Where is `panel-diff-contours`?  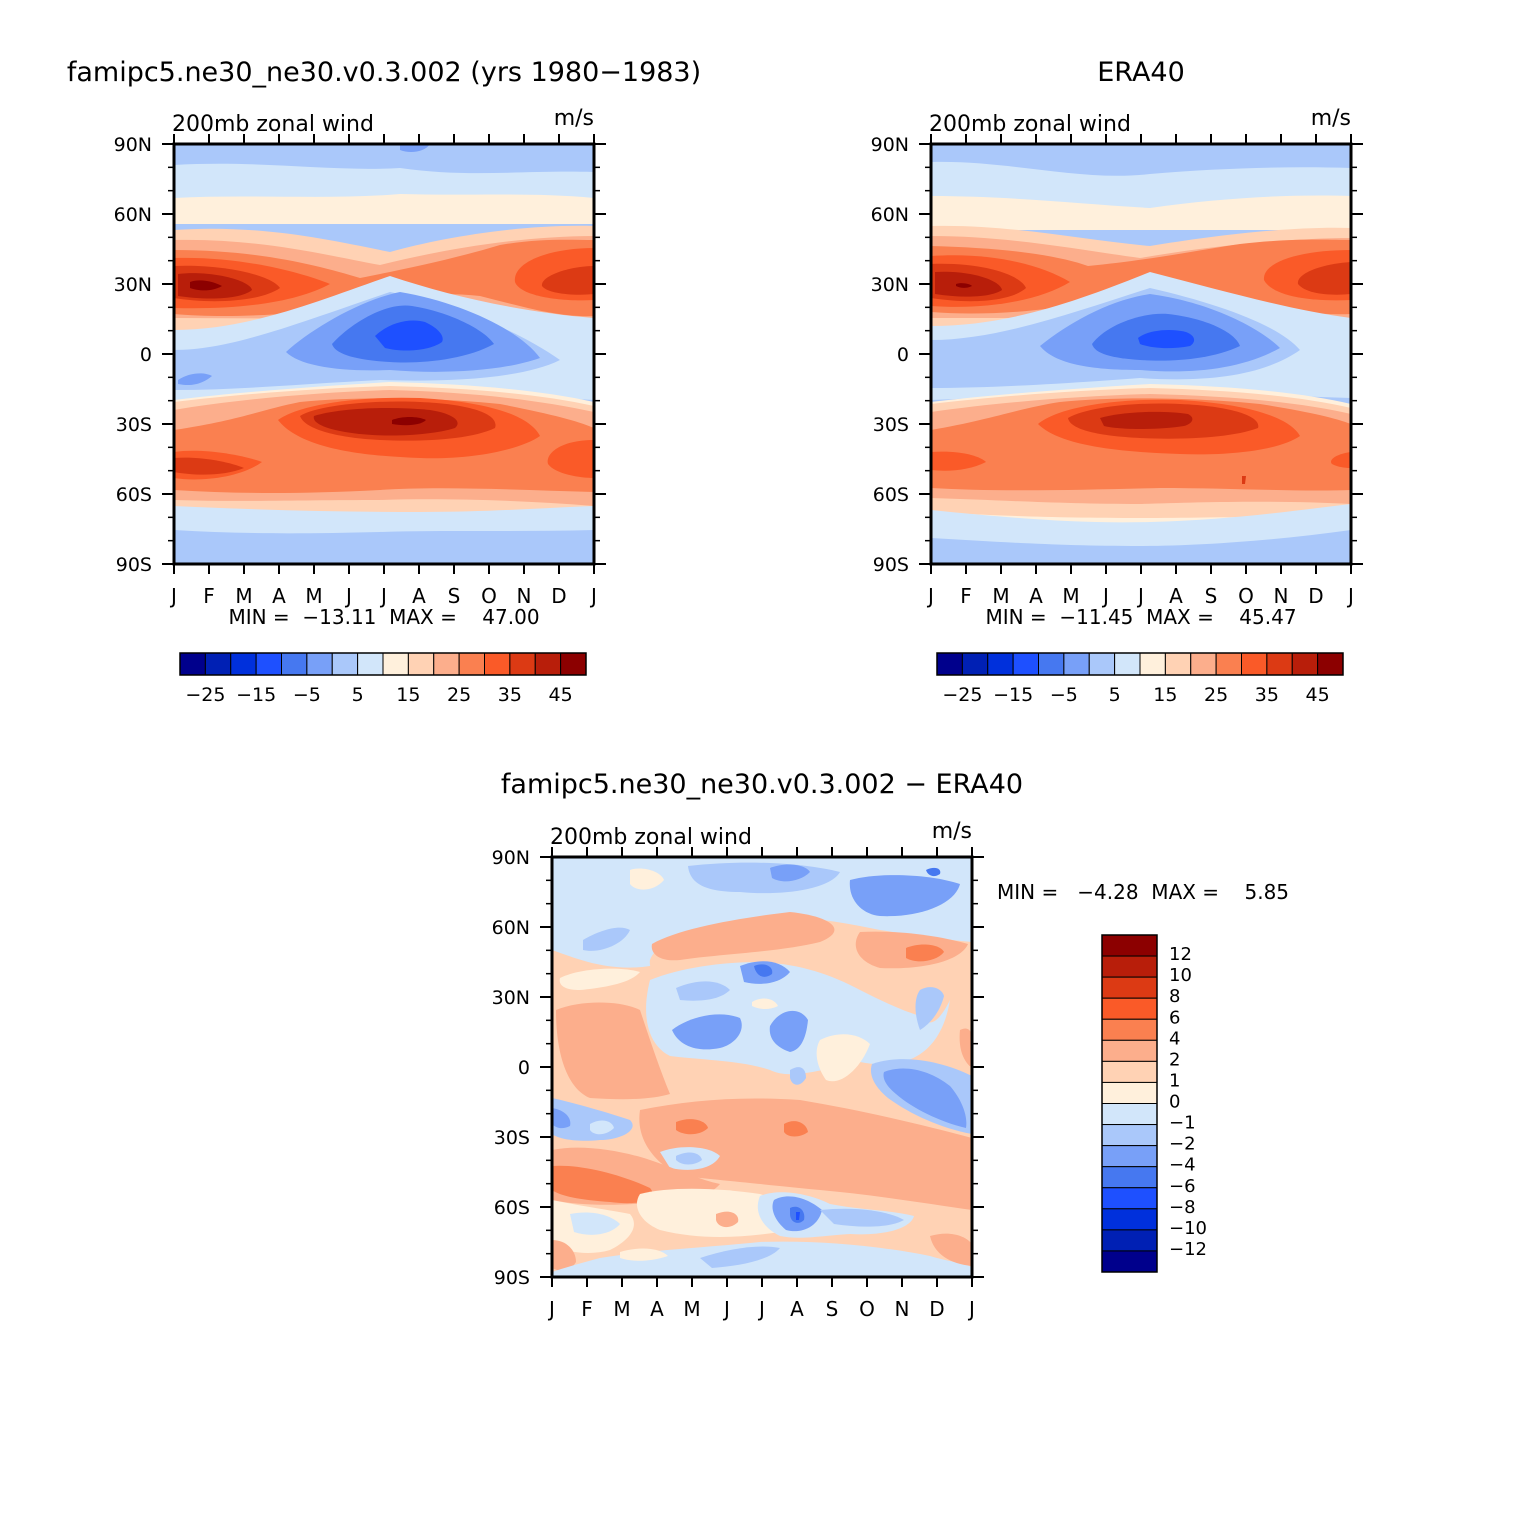 panel-diff-contours is located at coordinates (762, 1067).